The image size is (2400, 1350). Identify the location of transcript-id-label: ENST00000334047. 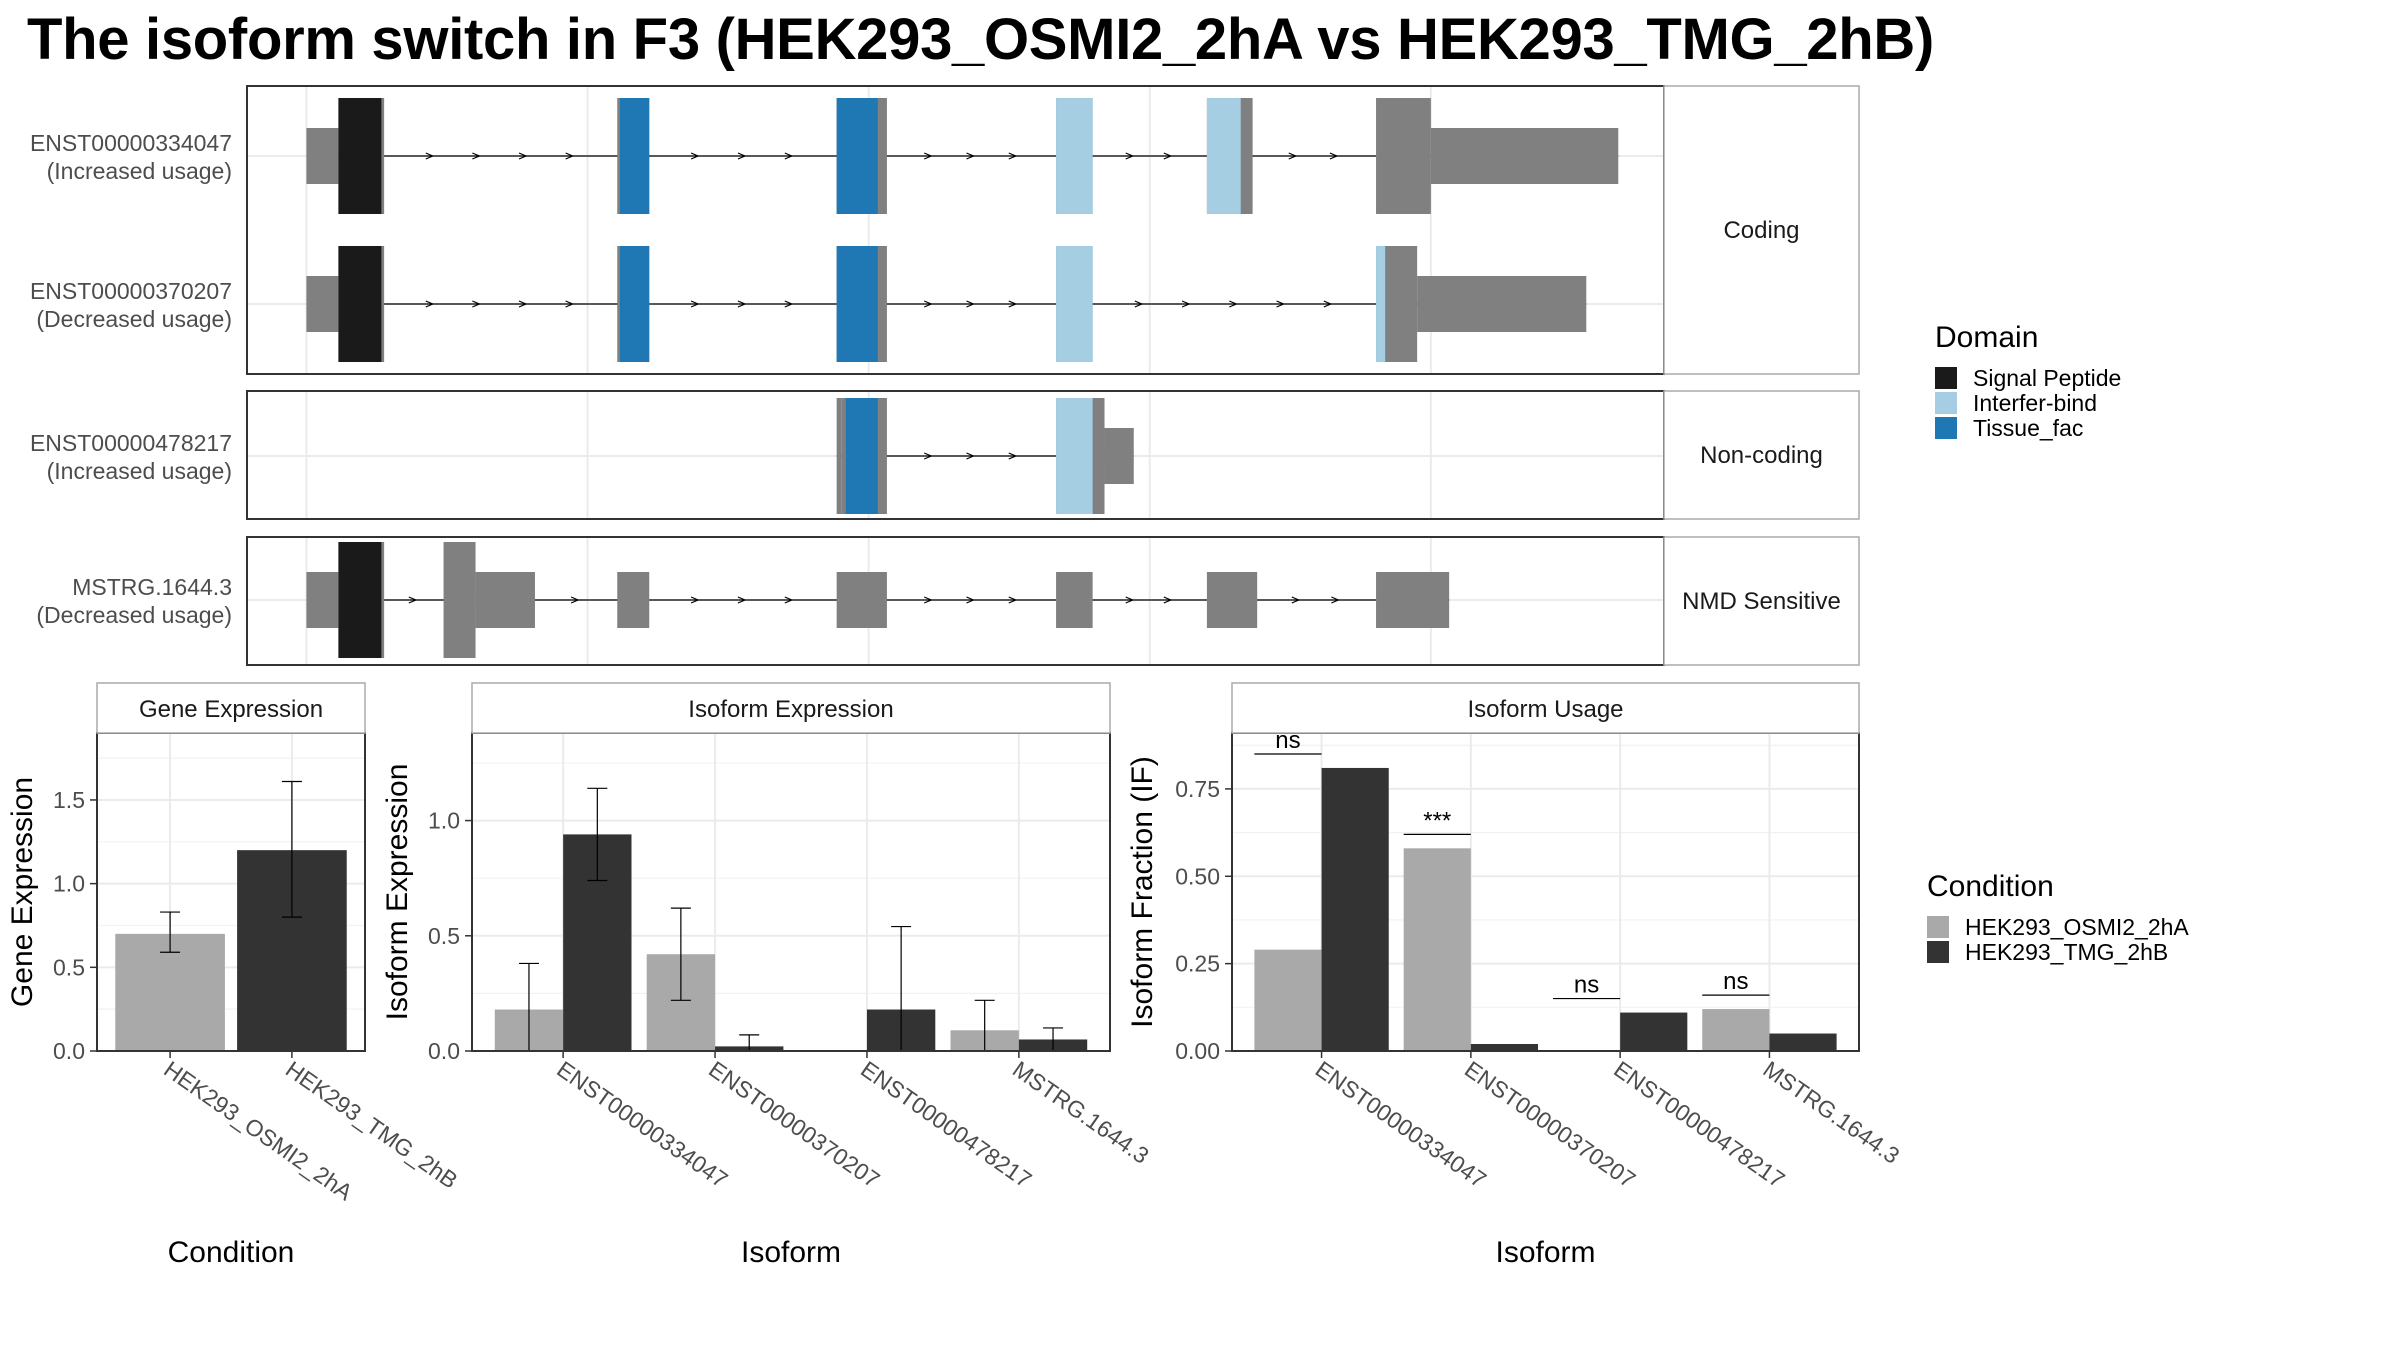
(131, 143).